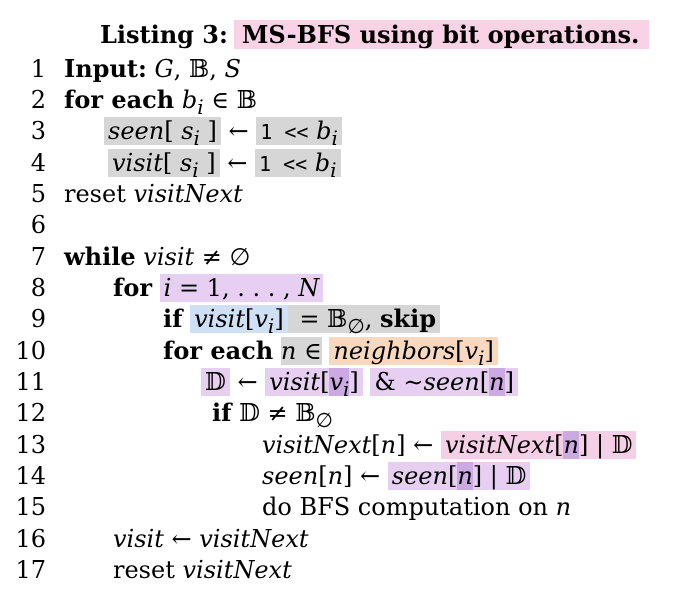 Image resolution: width=697 pixels, height=594 pixels. What do you see at coordinates (211, 539) in the screenshot?
I see `code-text: visit ← visitNext` at bounding box center [211, 539].